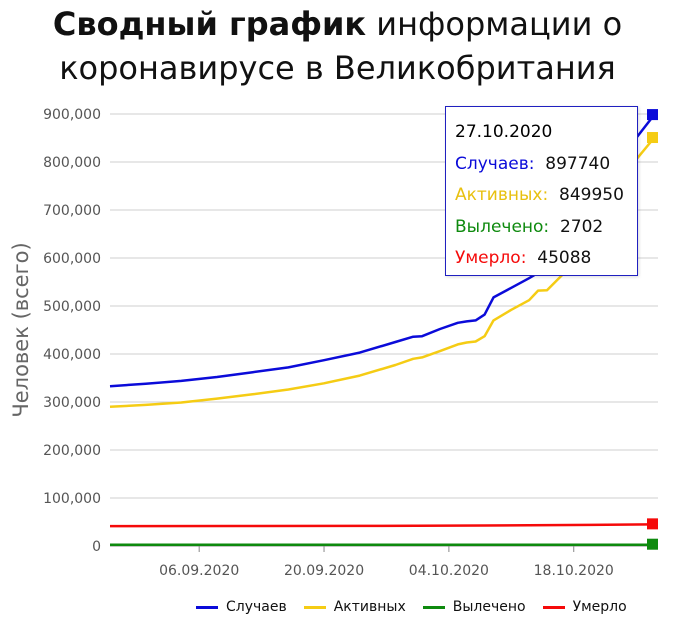 This screenshot has width=675, height=623. What do you see at coordinates (591, 195) in the screenshot?
I see `tooltip-value-active: 849950` at bounding box center [591, 195].